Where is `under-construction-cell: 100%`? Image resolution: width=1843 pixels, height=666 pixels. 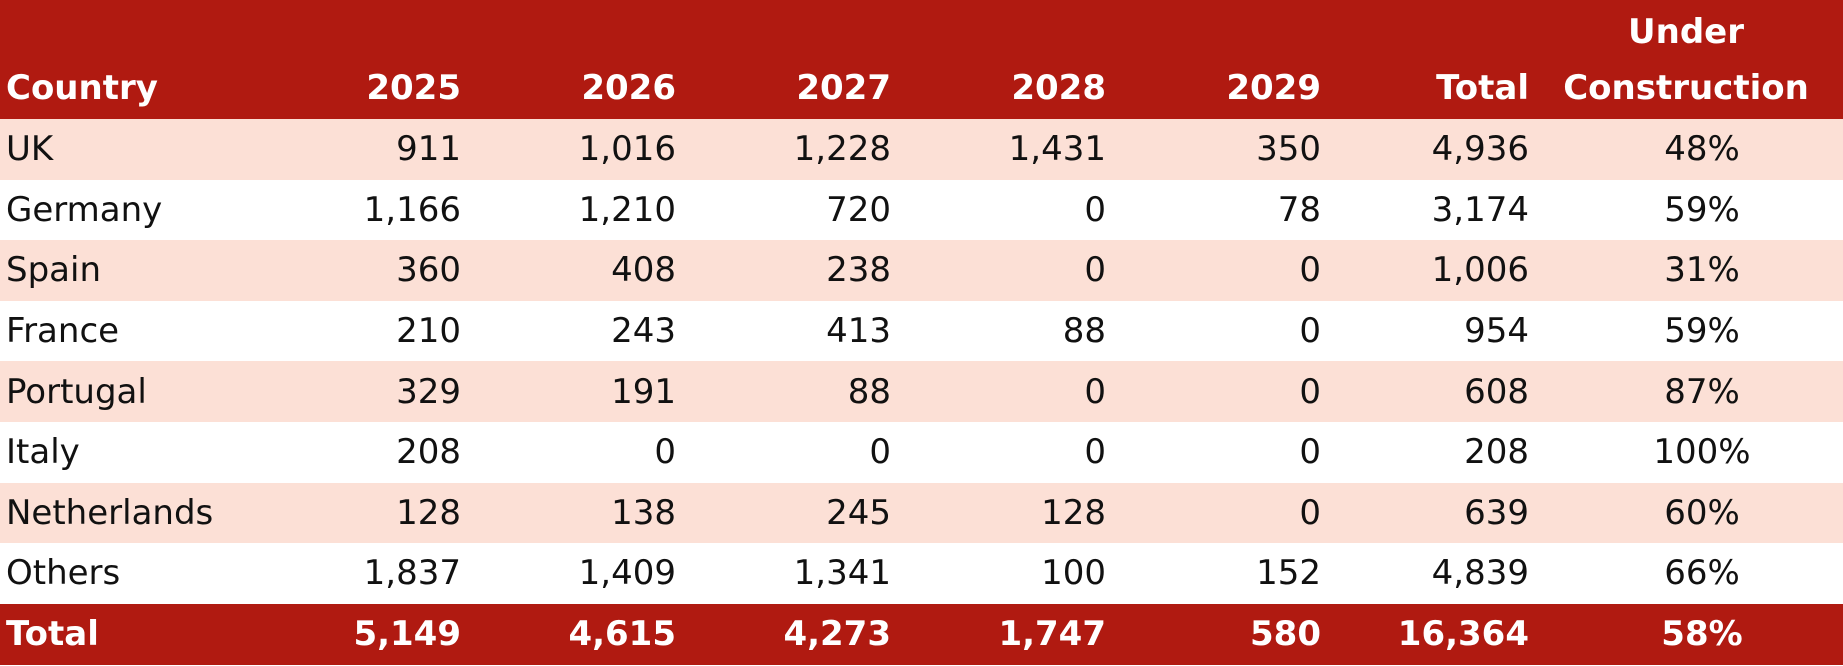 under-construction-cell: 100% is located at coordinates (1702, 452).